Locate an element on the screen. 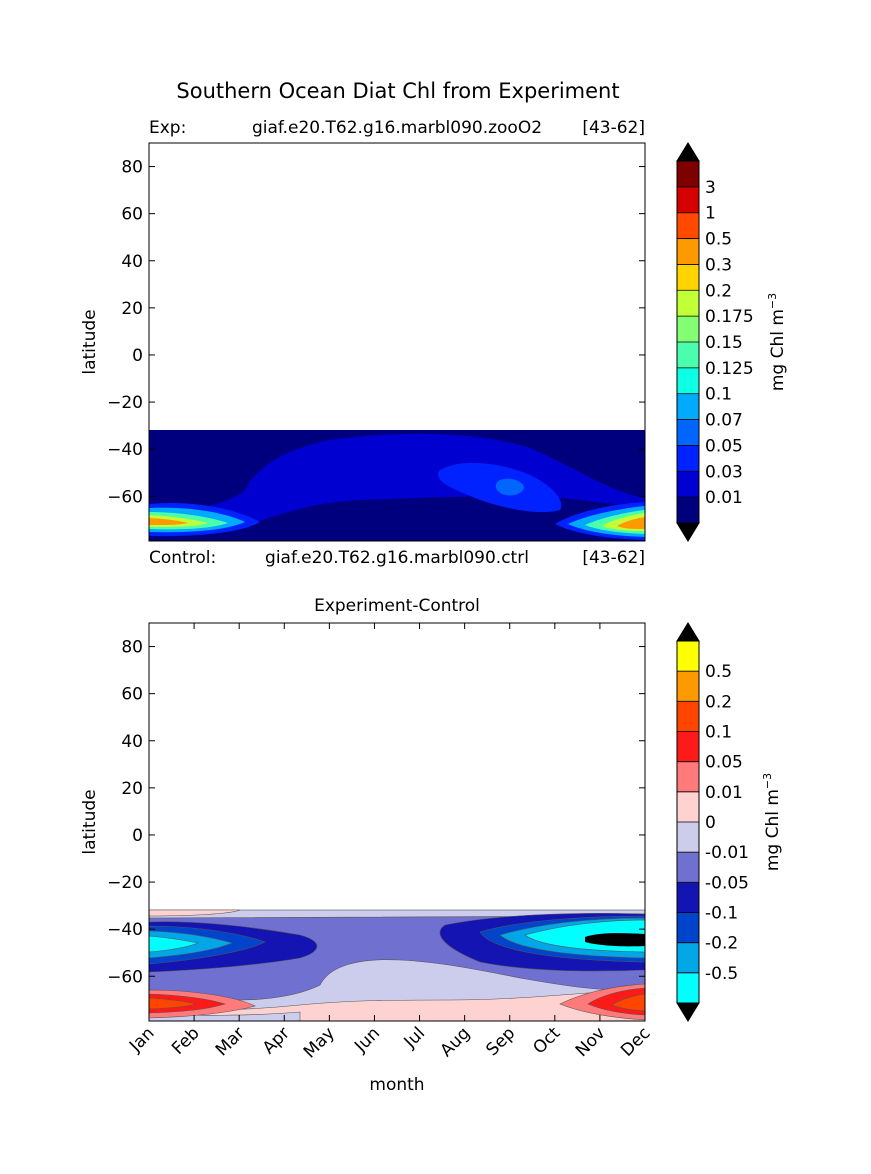 Image resolution: width=871 pixels, height=1174 pixels. colorbar-tick-label: 0 is located at coordinates (710, 823).